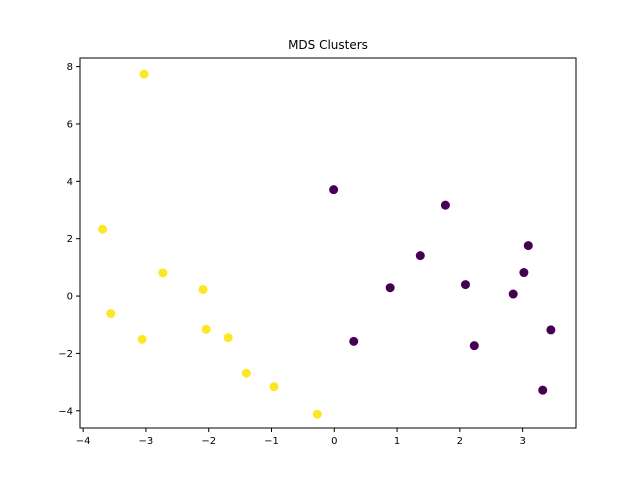 This screenshot has width=640, height=480. Describe the element at coordinates (70, 239) in the screenshot. I see `y-tick-label-3: 2` at that location.